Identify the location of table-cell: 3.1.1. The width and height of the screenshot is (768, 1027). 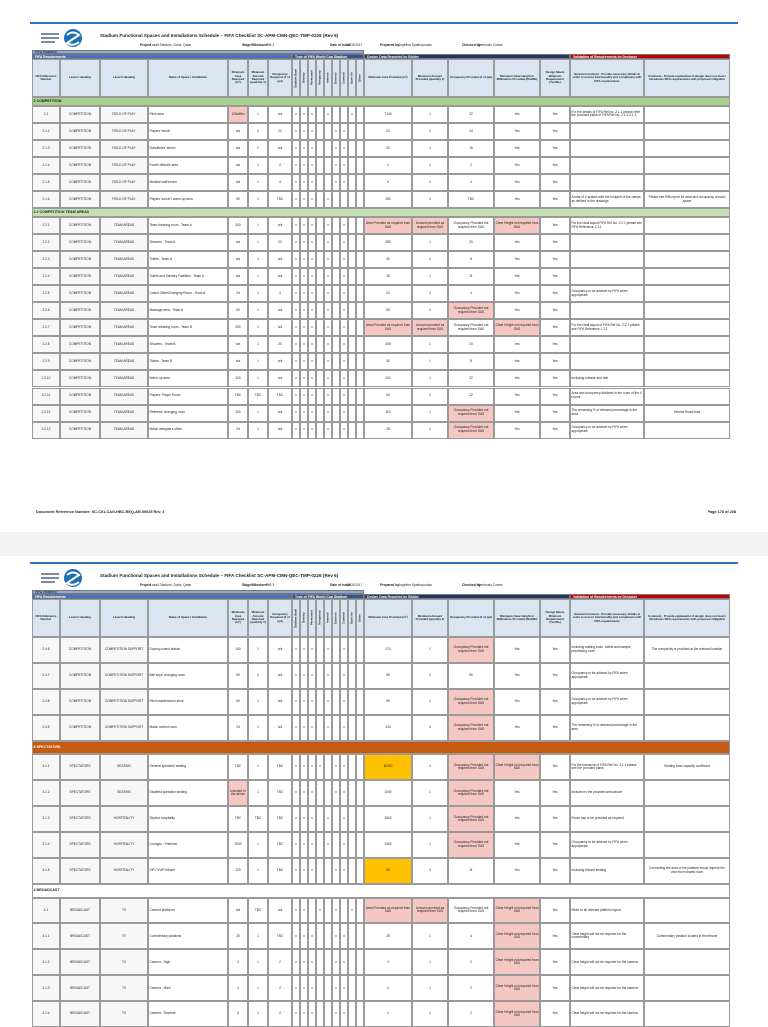
(46, 767).